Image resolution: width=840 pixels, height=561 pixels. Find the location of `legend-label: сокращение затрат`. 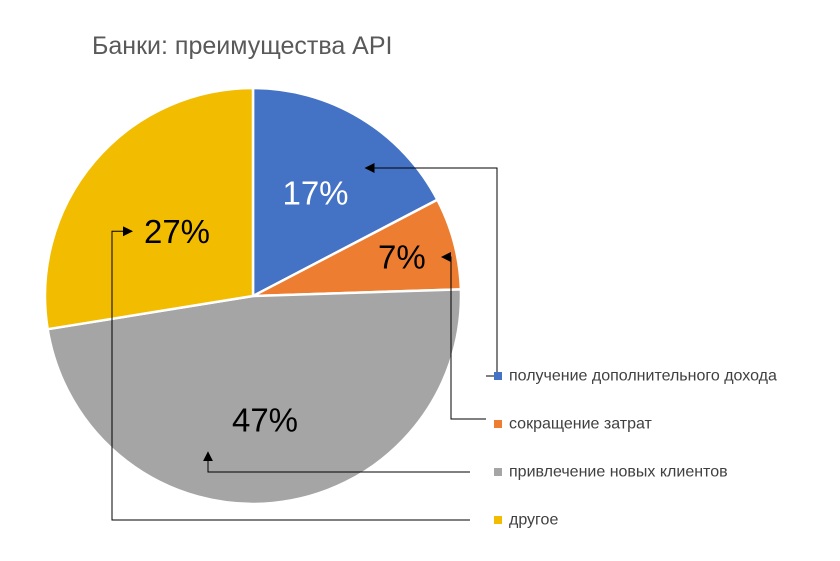

legend-label: сокращение затрат is located at coordinates (581, 424).